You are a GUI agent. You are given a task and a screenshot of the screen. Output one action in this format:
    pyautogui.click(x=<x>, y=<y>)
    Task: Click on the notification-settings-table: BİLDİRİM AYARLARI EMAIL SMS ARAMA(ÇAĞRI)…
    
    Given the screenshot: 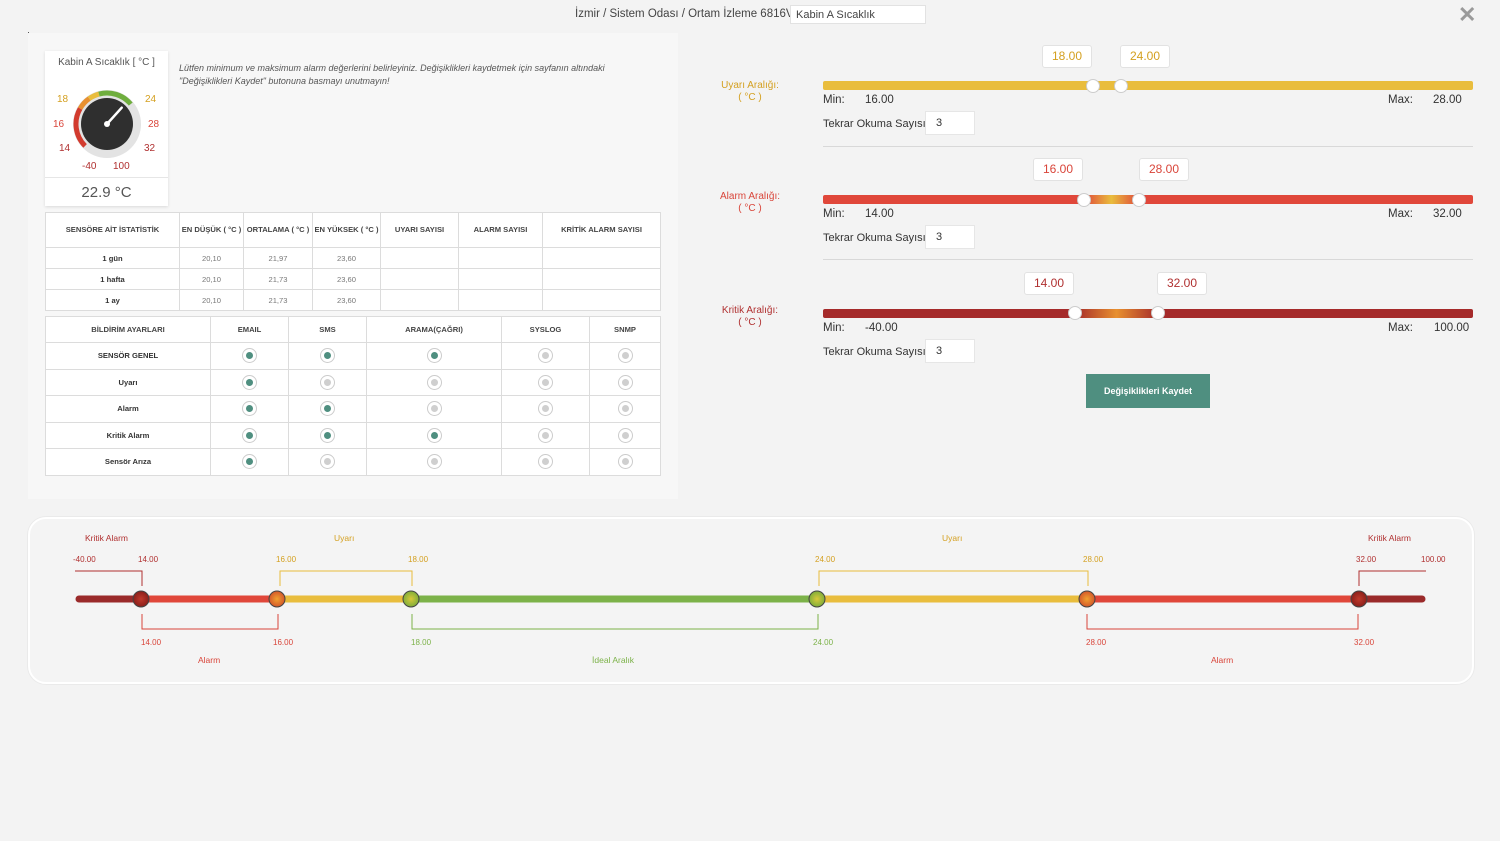 What is the action you would take?
    pyautogui.click(x=353, y=396)
    